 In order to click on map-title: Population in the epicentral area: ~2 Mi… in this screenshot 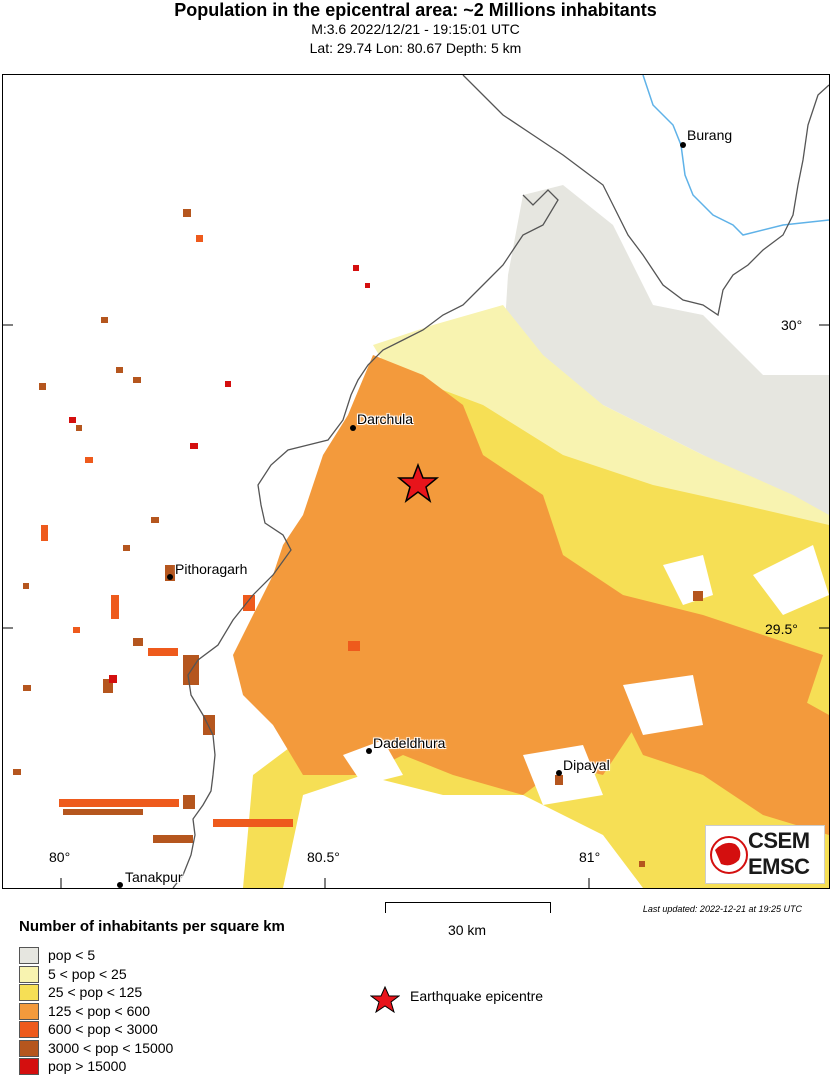, I will do `click(415, 10)`.